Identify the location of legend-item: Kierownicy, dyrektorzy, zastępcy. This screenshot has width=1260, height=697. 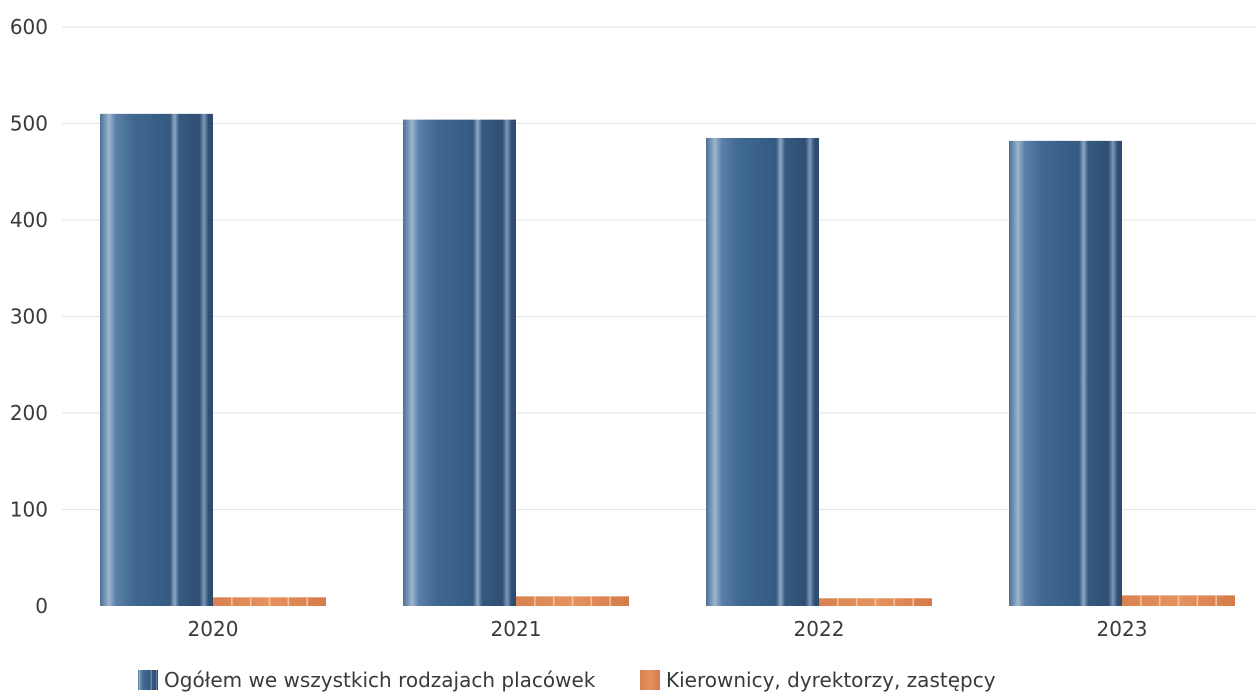
(818, 680).